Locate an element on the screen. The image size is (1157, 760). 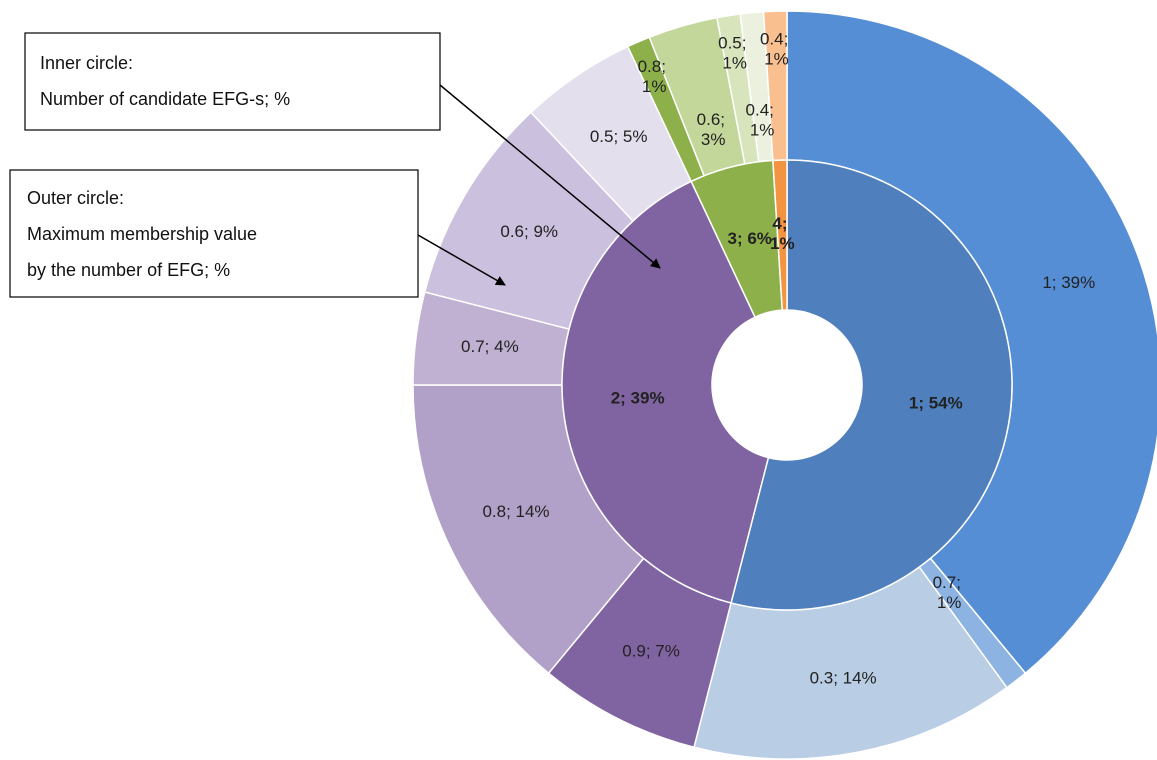
data-label: 0.5; 1% is located at coordinates (734, 53).